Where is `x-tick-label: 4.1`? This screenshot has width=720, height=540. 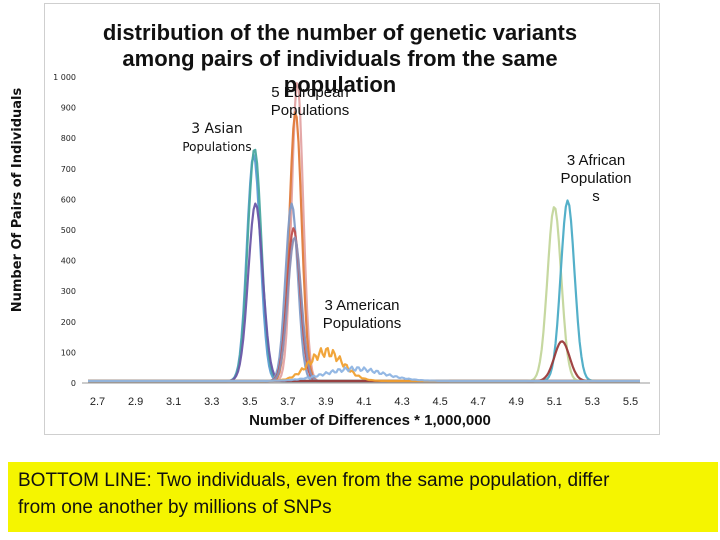 x-tick-label: 4.1 is located at coordinates (363, 402).